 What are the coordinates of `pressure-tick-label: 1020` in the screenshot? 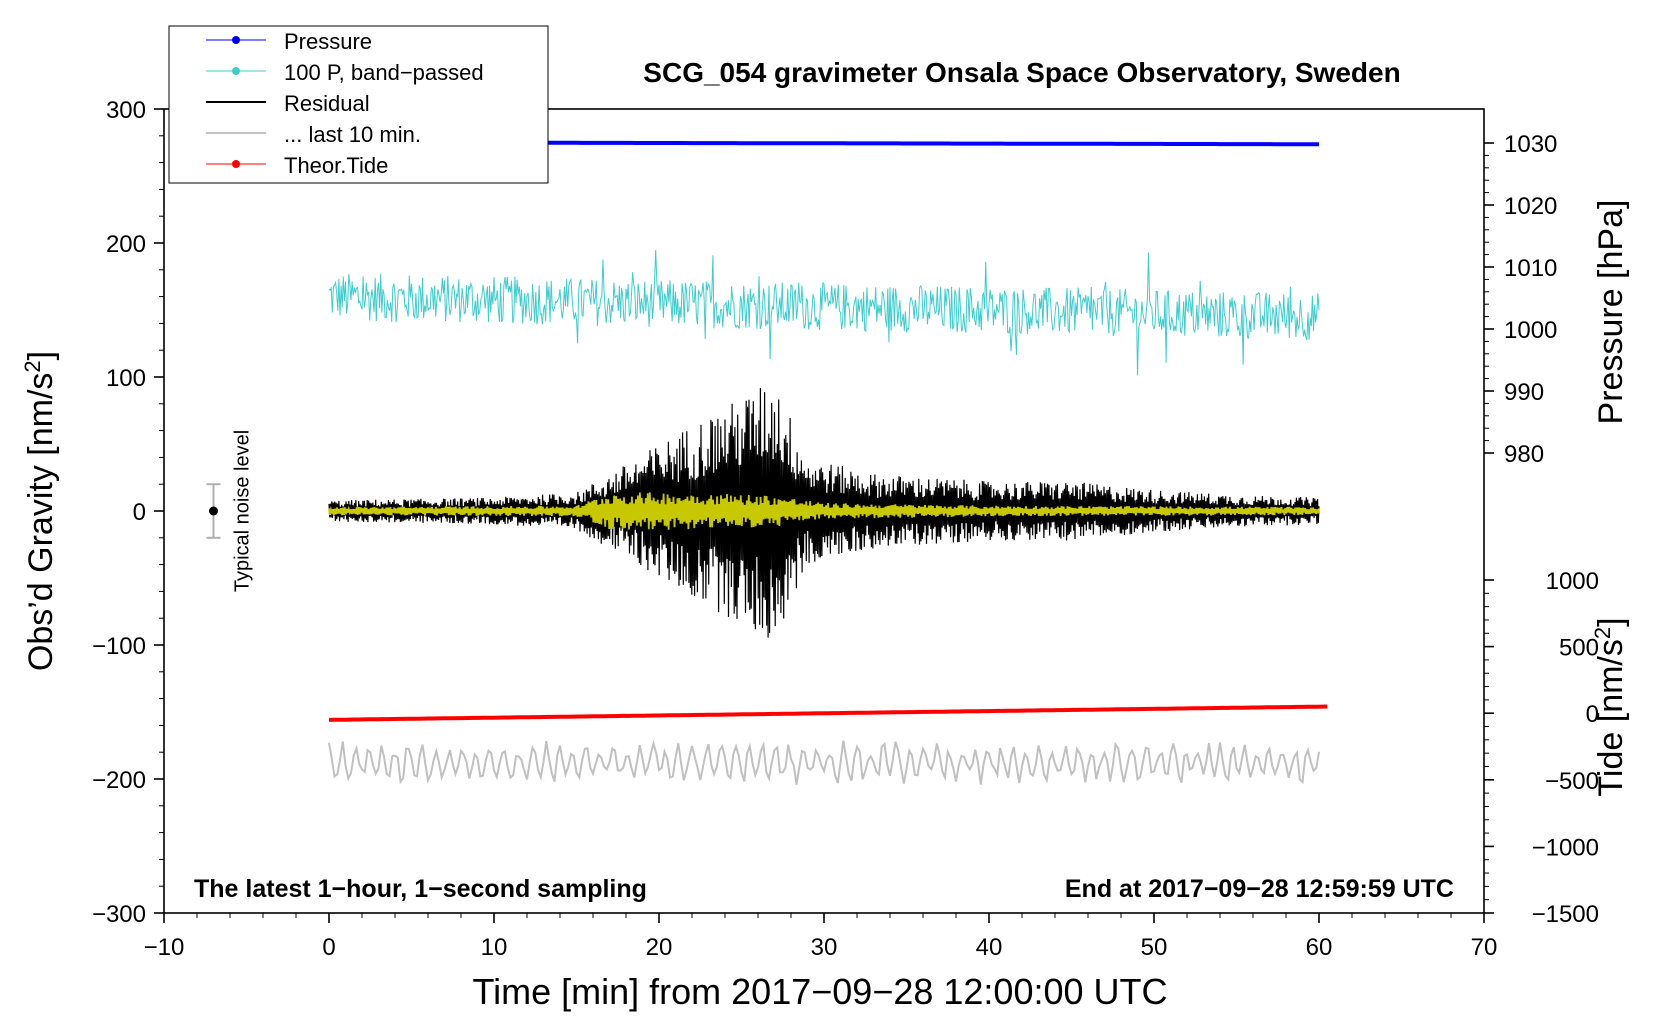 It's located at (1530, 206).